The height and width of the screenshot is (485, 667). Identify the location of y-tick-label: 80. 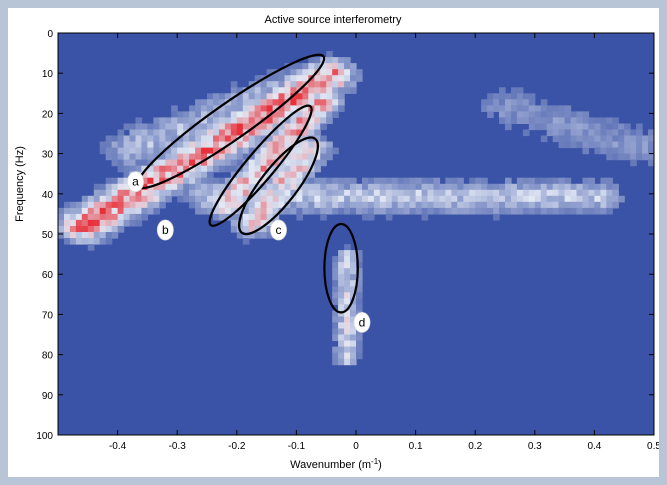
(48, 356).